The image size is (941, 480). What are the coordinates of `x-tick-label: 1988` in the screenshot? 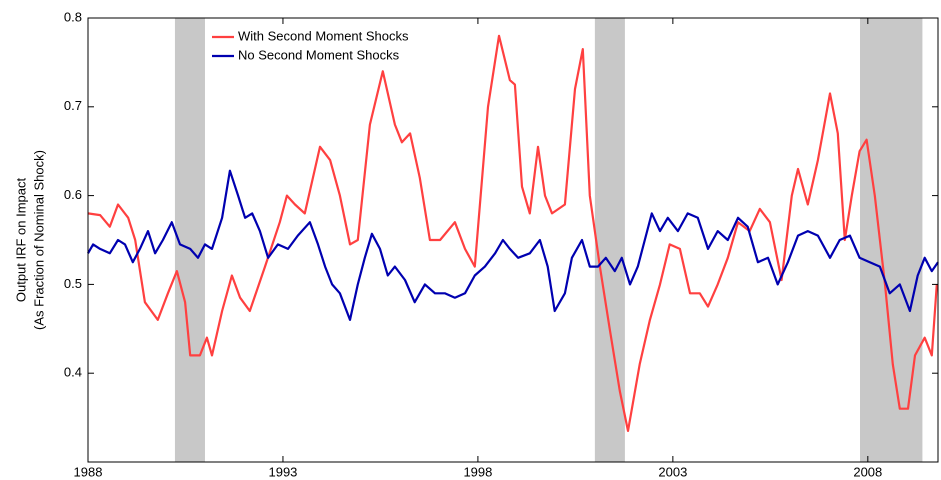 It's located at (88, 471).